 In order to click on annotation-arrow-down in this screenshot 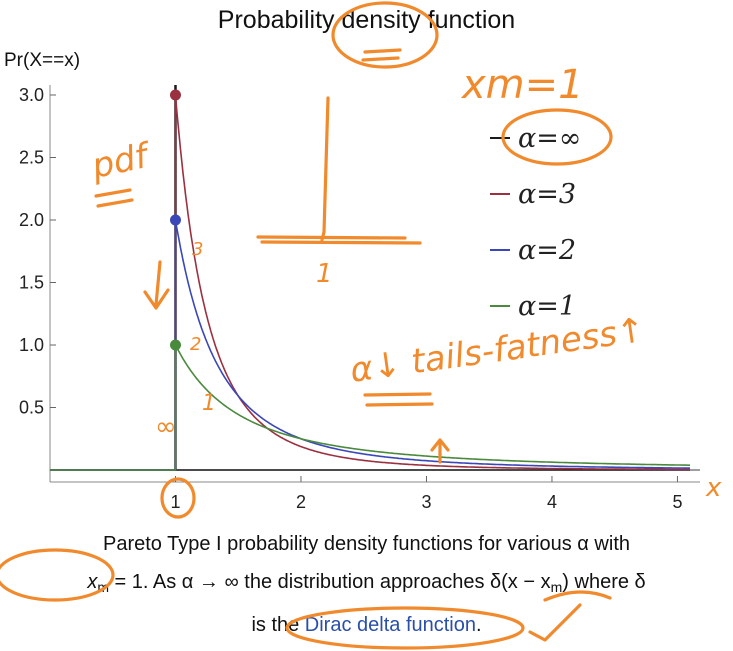, I will do `click(156, 285)`.